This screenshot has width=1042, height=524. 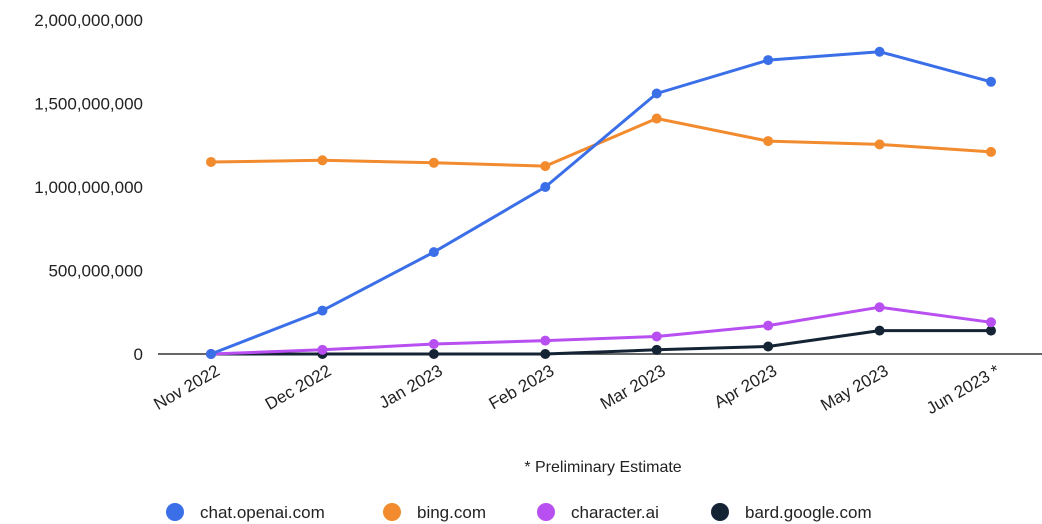 I want to click on y-tick-label: 1,500,000,000, so click(x=88, y=104).